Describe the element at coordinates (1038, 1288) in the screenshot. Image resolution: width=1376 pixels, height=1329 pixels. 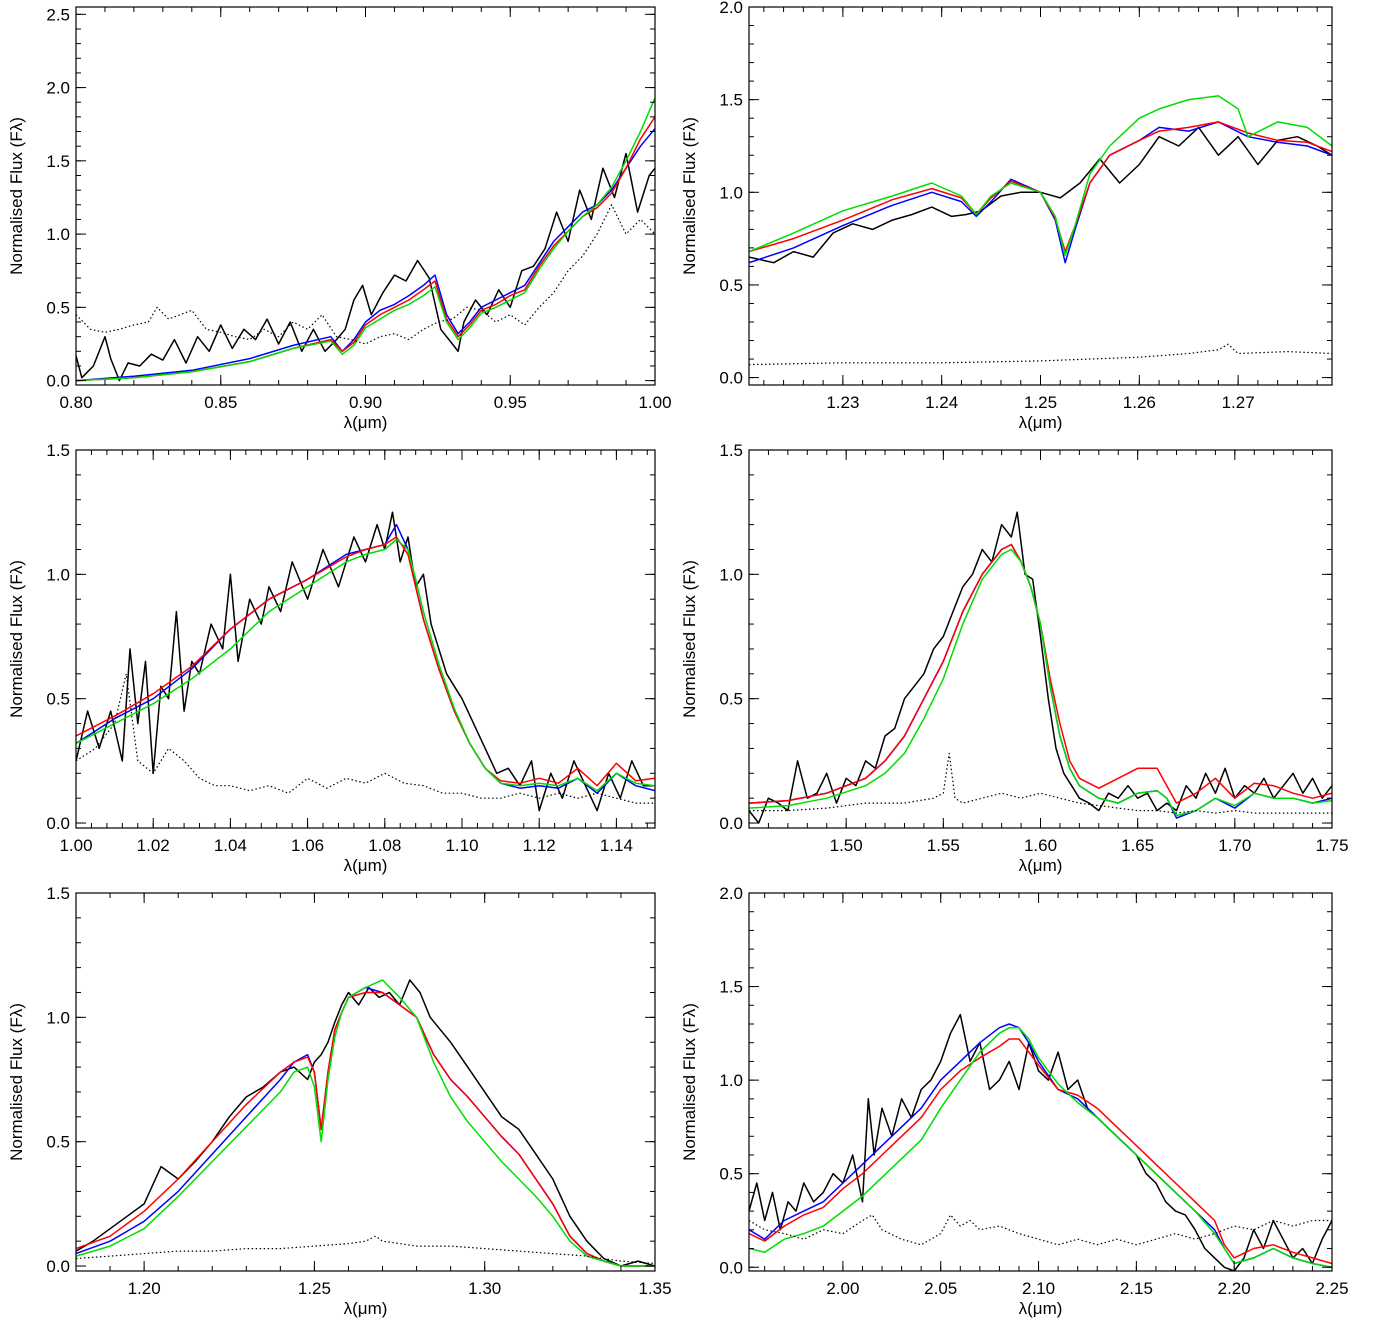
I see `x-tick-label: 2.10` at that location.